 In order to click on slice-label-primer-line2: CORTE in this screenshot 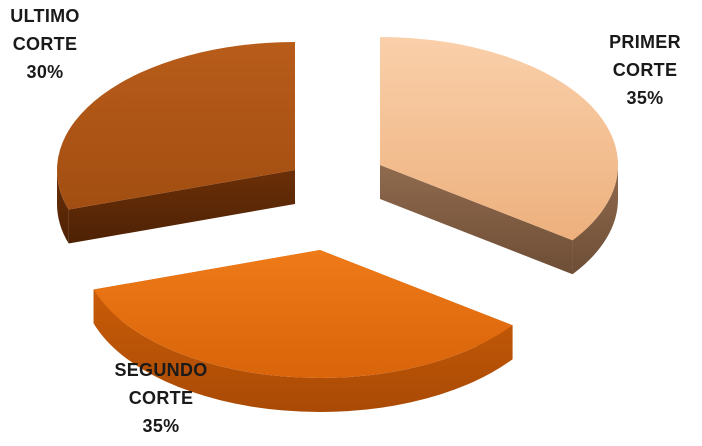, I will do `click(645, 70)`.